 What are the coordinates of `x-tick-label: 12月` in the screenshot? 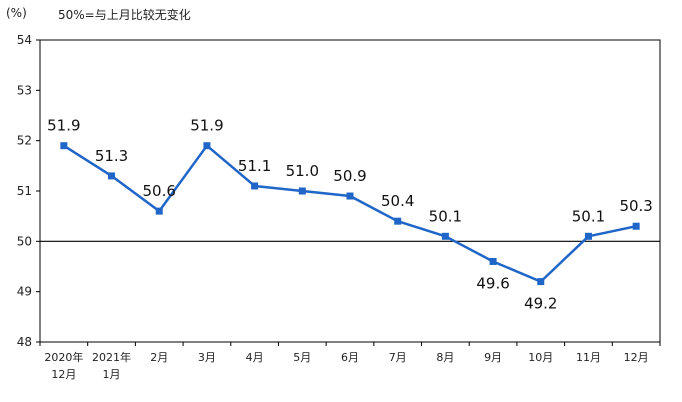 It's located at (636, 357).